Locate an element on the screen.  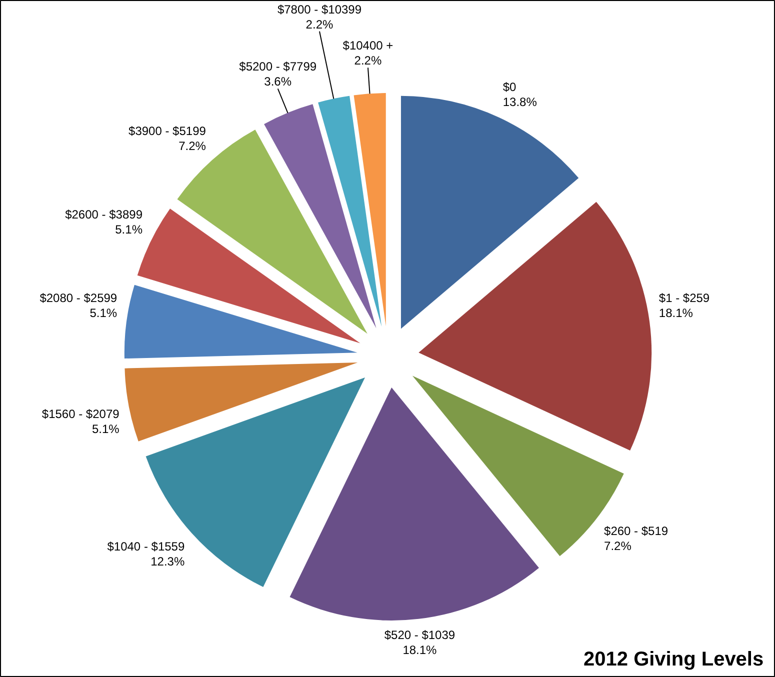
slice-label: $10400 + is located at coordinates (368, 45).